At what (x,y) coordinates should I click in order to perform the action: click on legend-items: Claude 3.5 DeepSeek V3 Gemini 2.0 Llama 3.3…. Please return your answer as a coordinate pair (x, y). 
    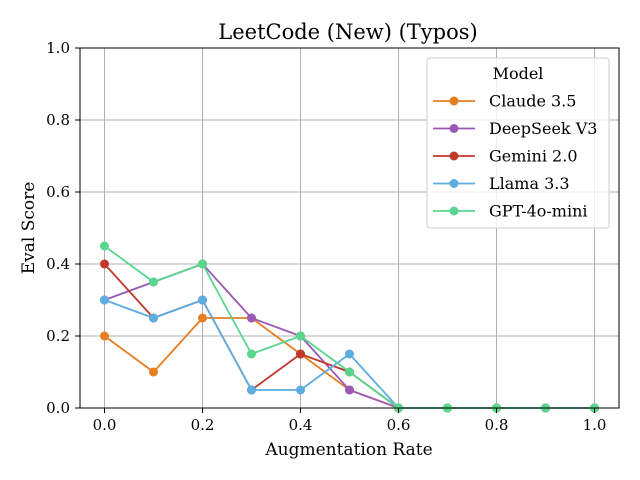
    Looking at the image, I should click on (515, 156).